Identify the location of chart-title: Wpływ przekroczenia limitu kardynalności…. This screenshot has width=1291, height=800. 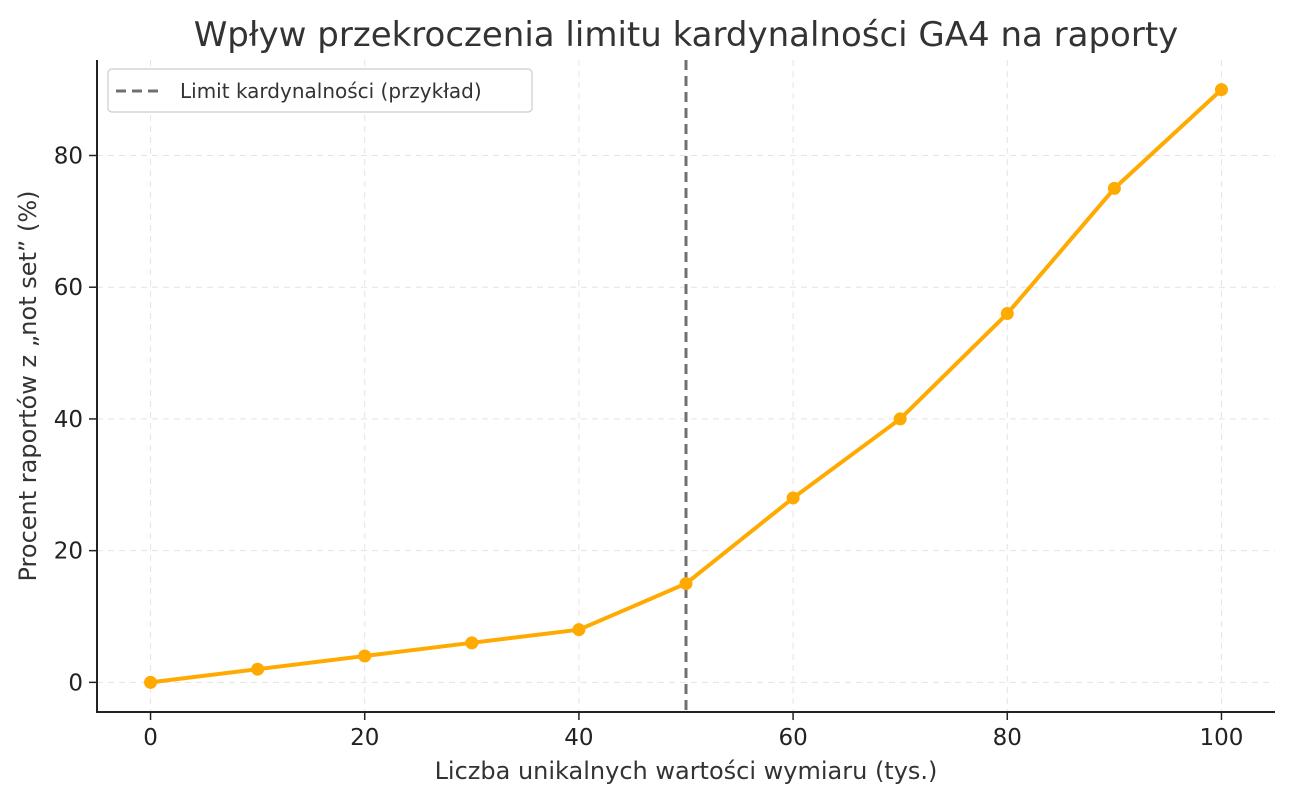
(686, 35).